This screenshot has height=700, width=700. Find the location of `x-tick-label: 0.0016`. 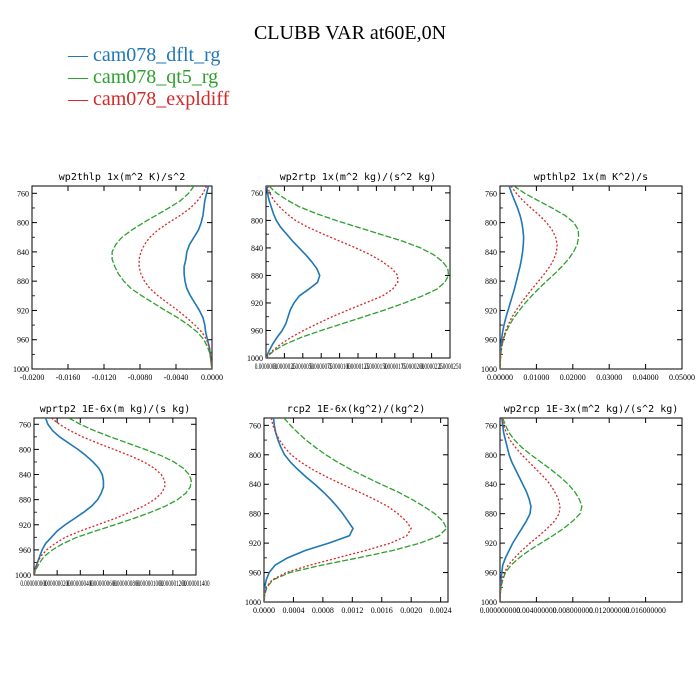

x-tick-label: 0.0016 is located at coordinates (382, 610).